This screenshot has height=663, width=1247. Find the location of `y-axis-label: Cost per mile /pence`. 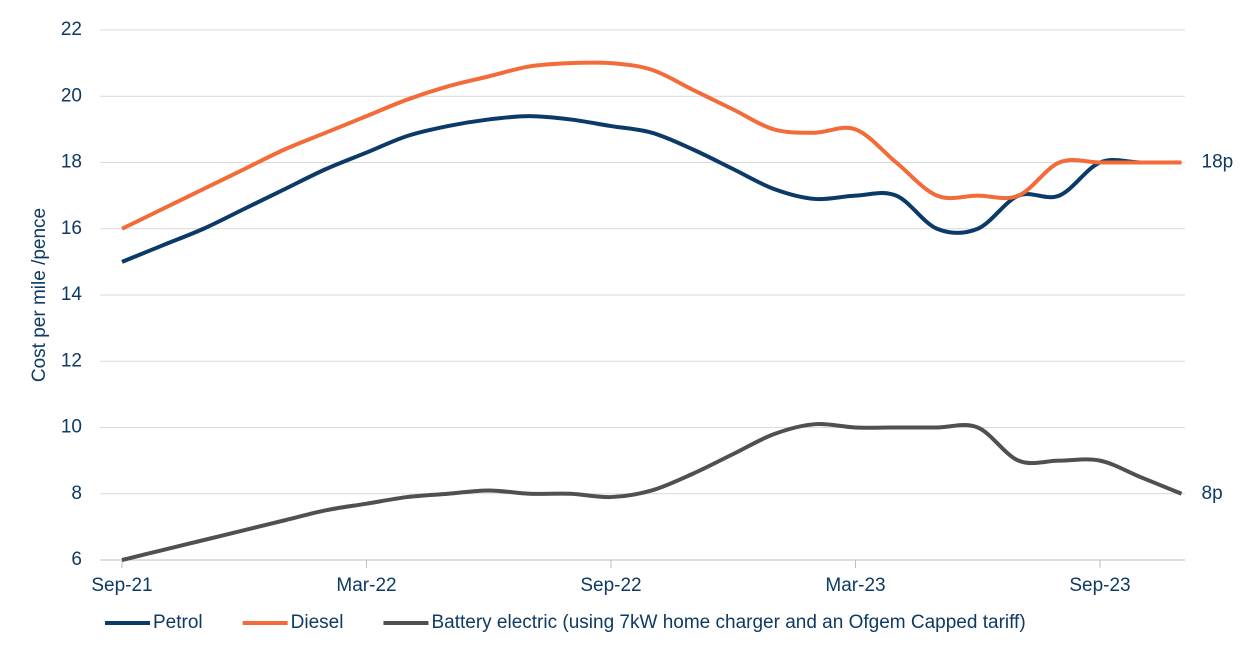

y-axis-label: Cost per mile /pence is located at coordinates (39, 295).